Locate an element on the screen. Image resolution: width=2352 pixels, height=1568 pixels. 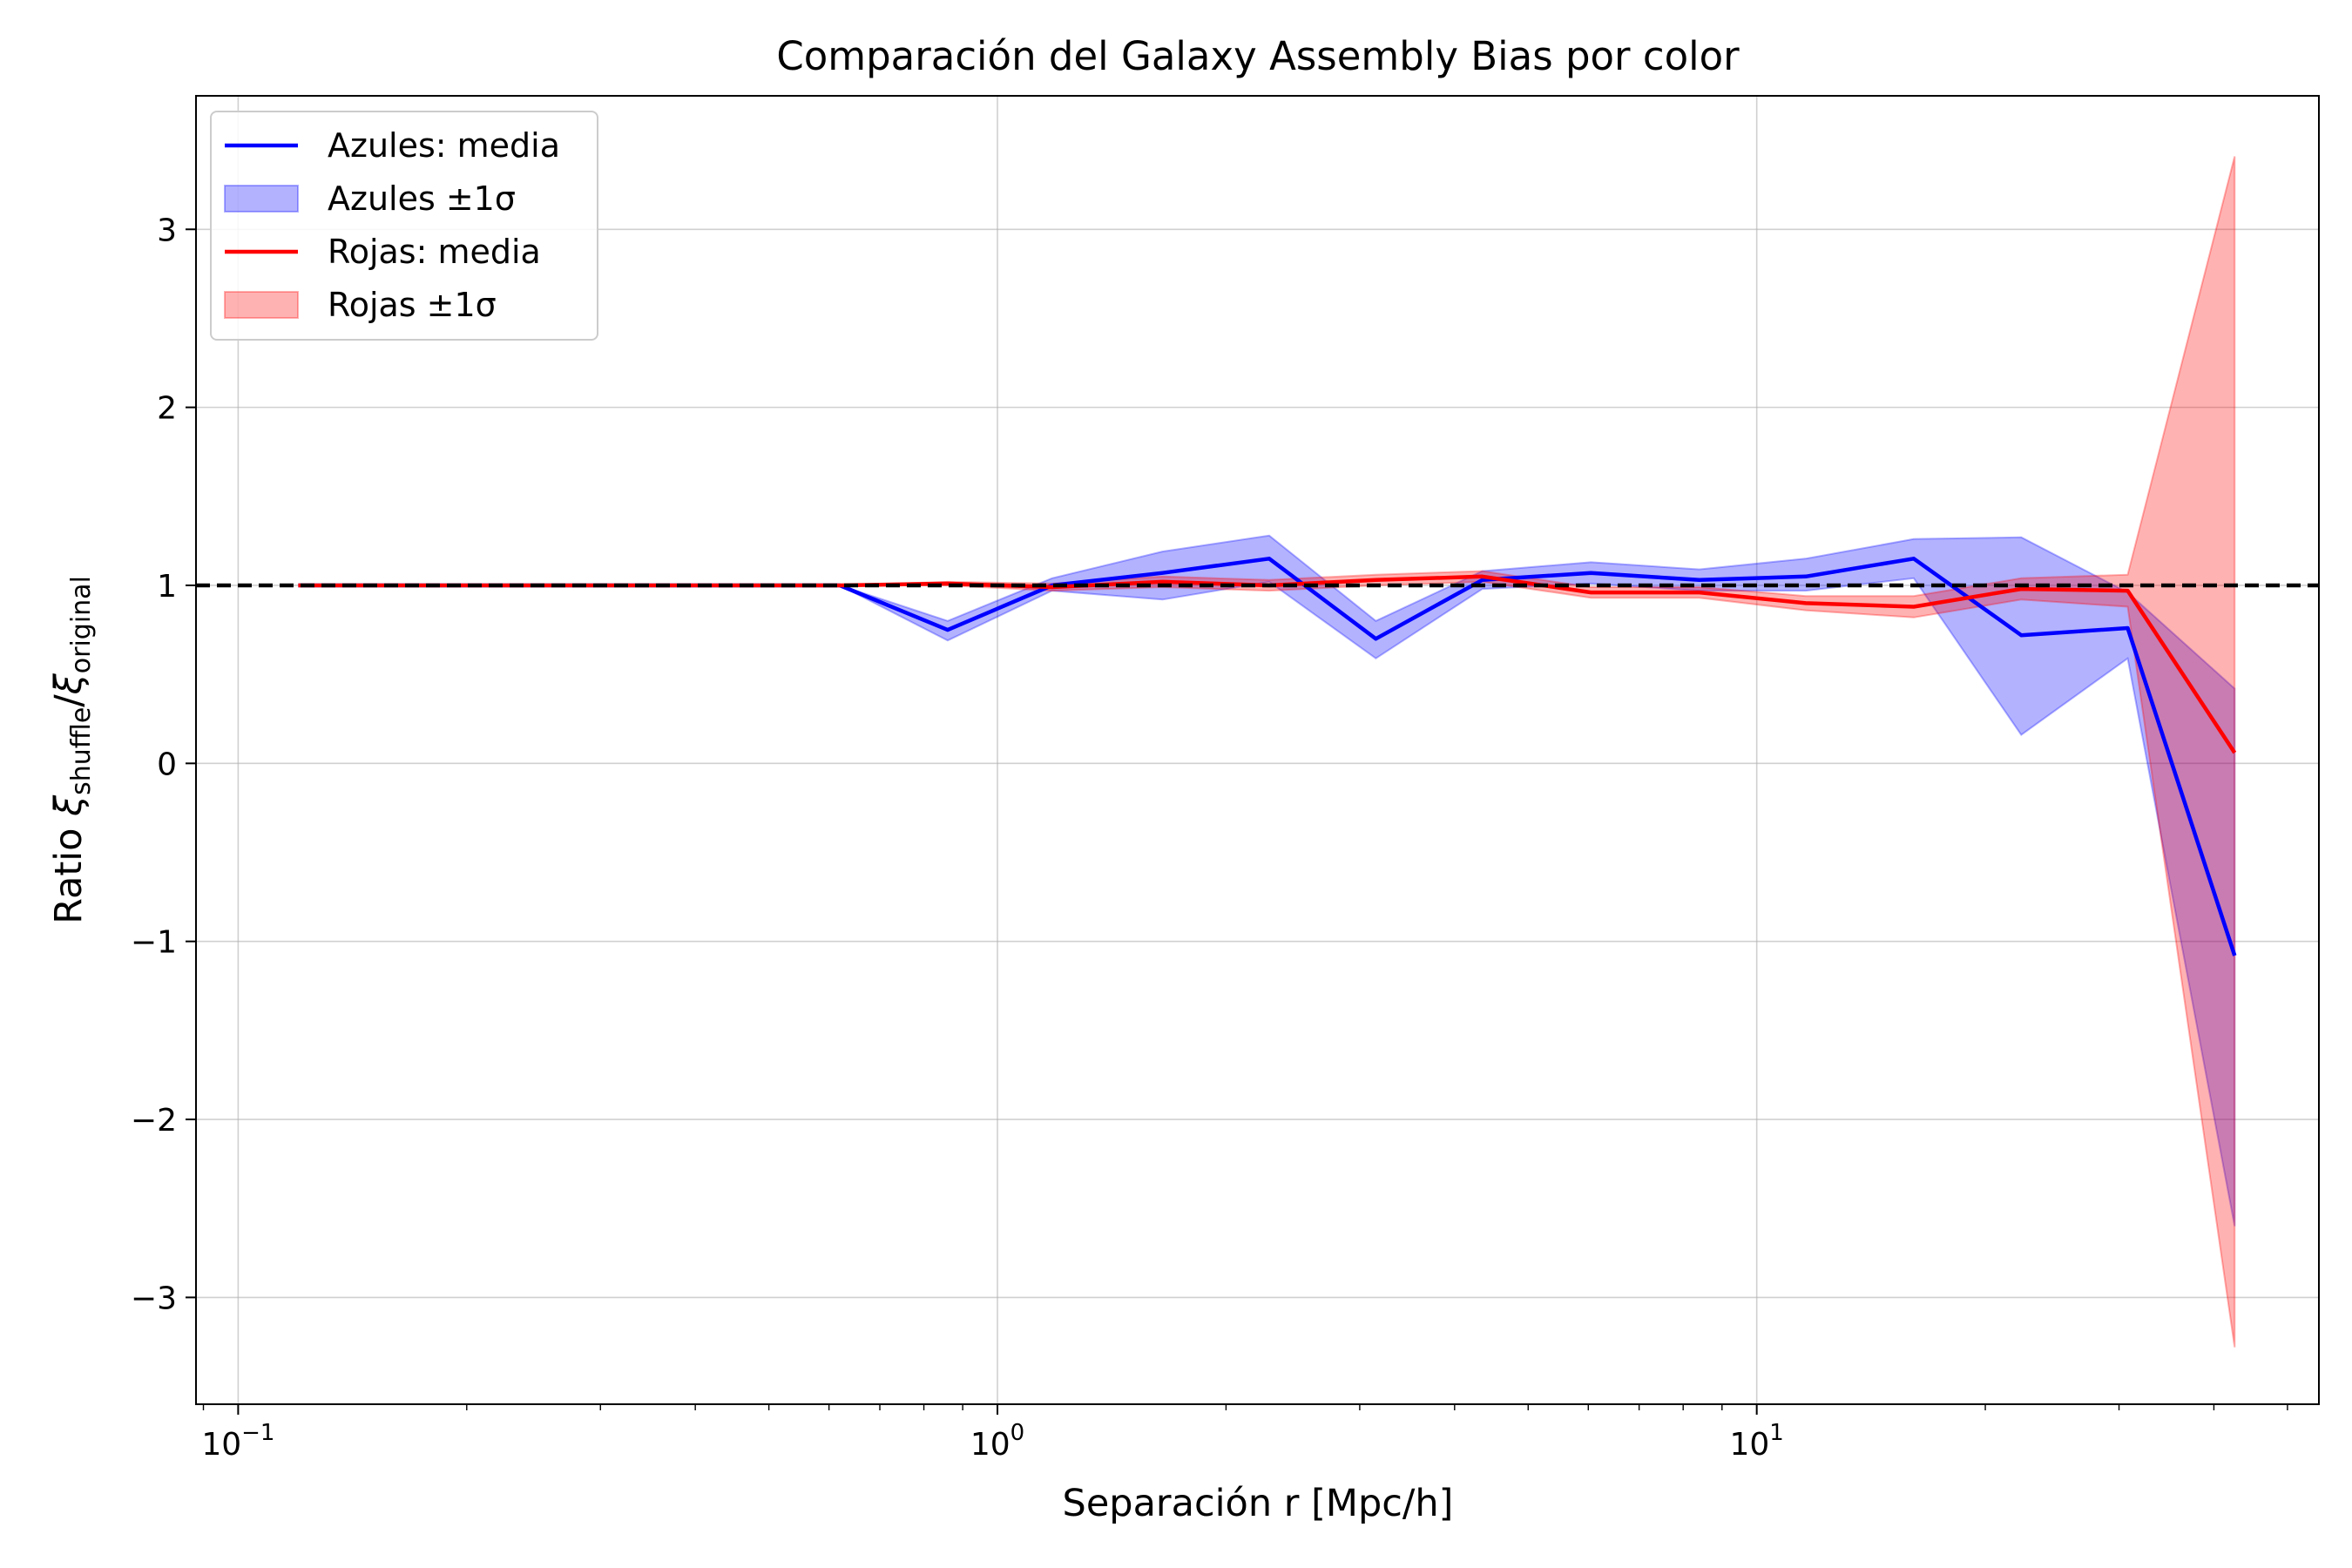
y-tick-label: 1 is located at coordinates (167, 587).